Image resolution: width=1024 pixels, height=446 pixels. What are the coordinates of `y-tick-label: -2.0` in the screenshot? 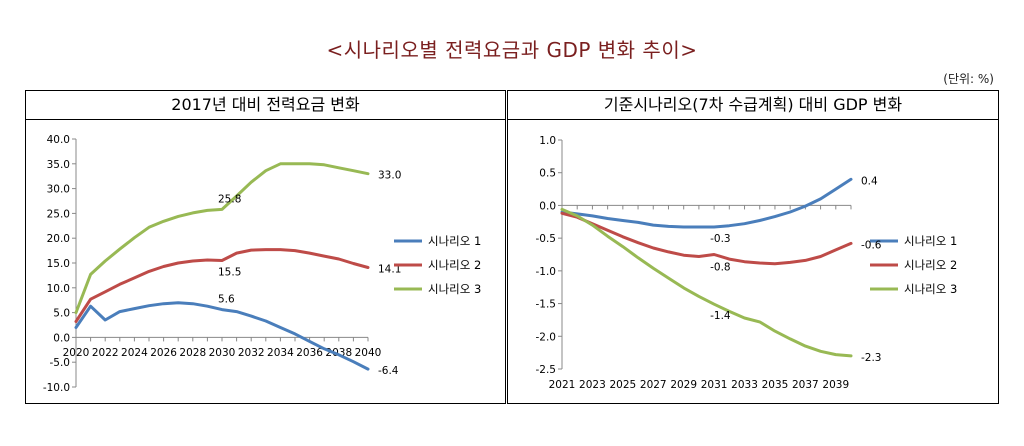 It's located at (546, 337).